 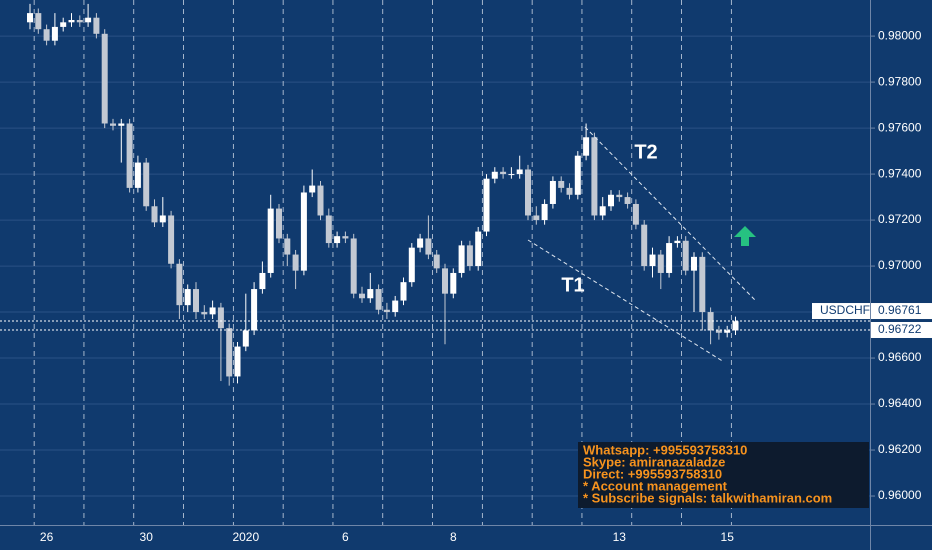 What do you see at coordinates (900, 219) in the screenshot?
I see `y-tick-label: 0.97200` at bounding box center [900, 219].